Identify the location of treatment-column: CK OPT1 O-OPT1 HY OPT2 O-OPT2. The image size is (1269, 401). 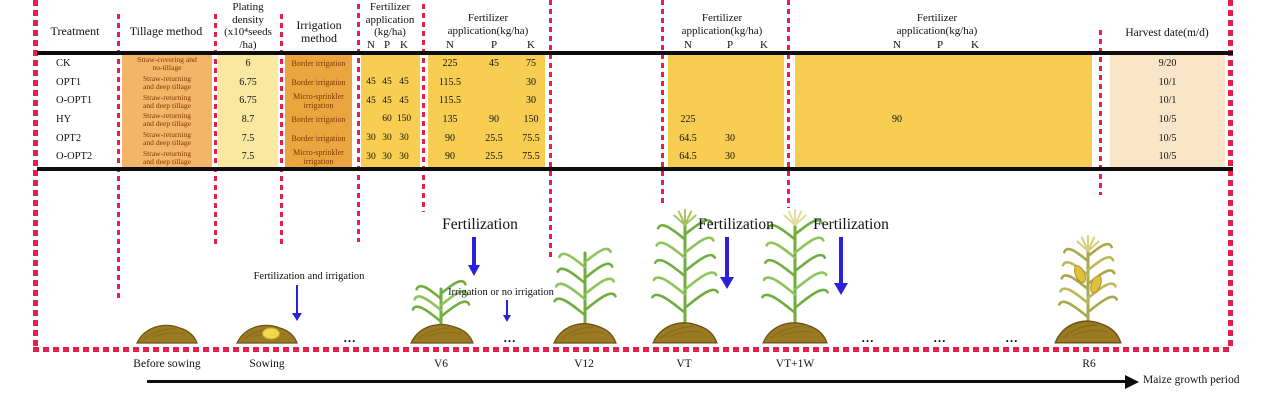
(88, 111).